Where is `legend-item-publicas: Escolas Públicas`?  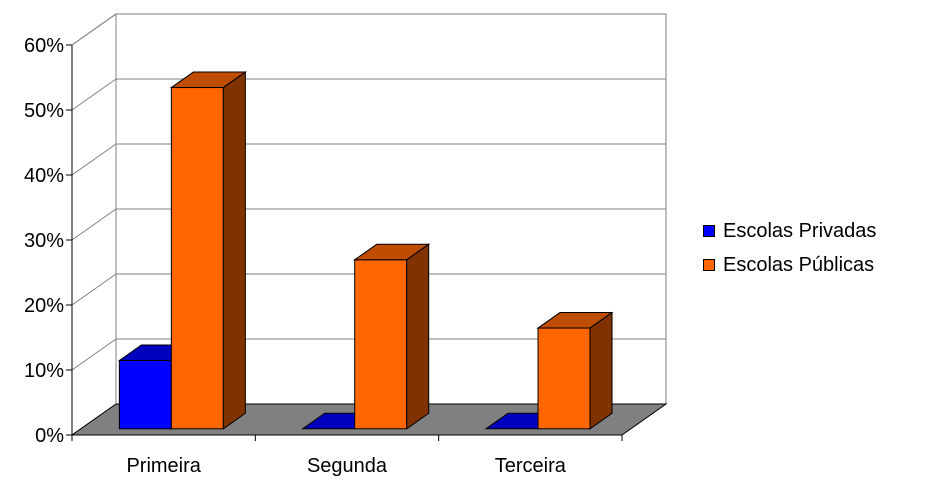 legend-item-publicas: Escolas Públicas is located at coordinates (789, 265).